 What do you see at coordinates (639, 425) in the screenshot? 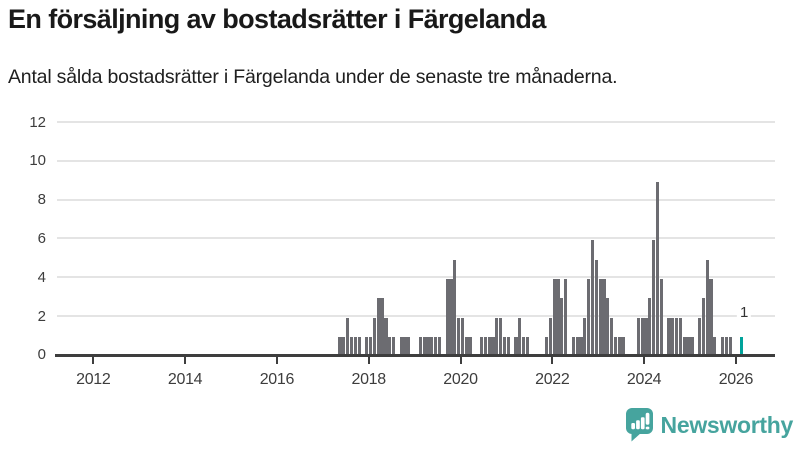
I see `newsworthy-icon` at bounding box center [639, 425].